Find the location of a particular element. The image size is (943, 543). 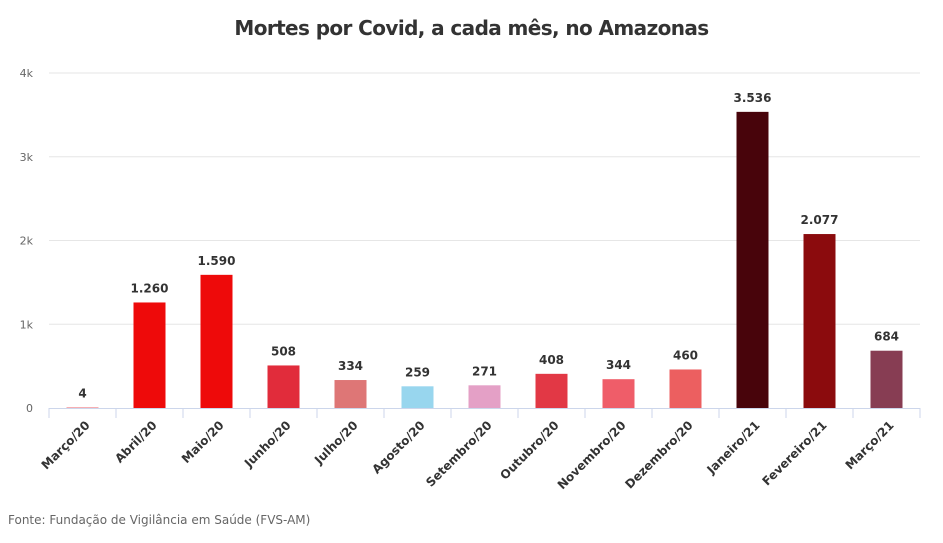

data-label: 334 is located at coordinates (350, 366).